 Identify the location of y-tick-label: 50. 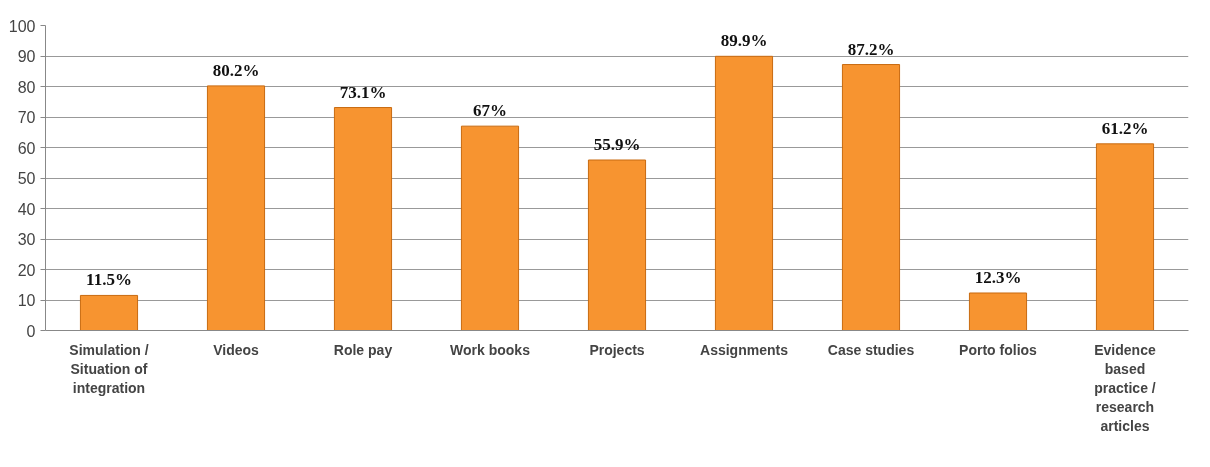
(26, 178).